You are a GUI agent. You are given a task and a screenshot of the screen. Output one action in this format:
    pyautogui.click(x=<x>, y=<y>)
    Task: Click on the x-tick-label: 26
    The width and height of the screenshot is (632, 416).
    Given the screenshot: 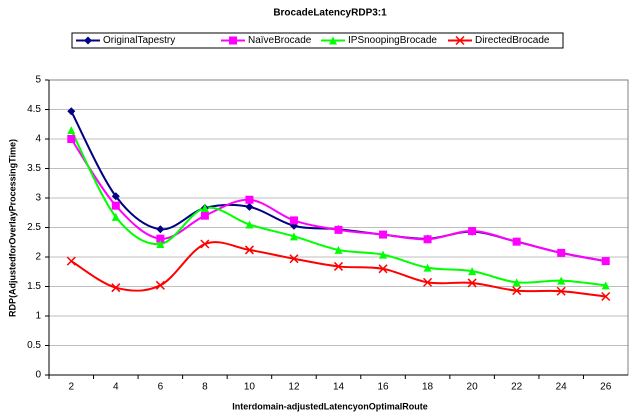 What is the action you would take?
    pyautogui.click(x=606, y=387)
    